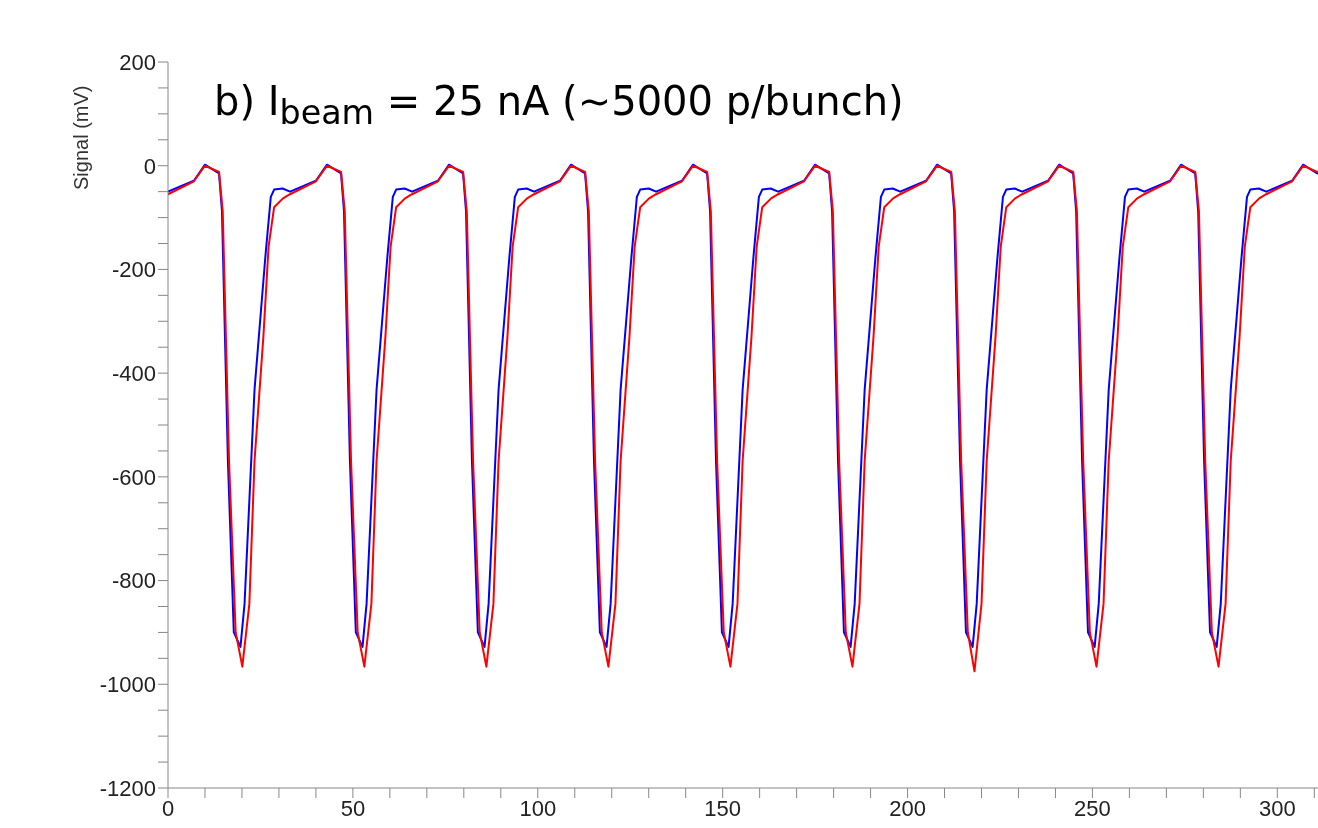  Describe the element at coordinates (353, 808) in the screenshot. I see `x-tick-label: 50` at that location.